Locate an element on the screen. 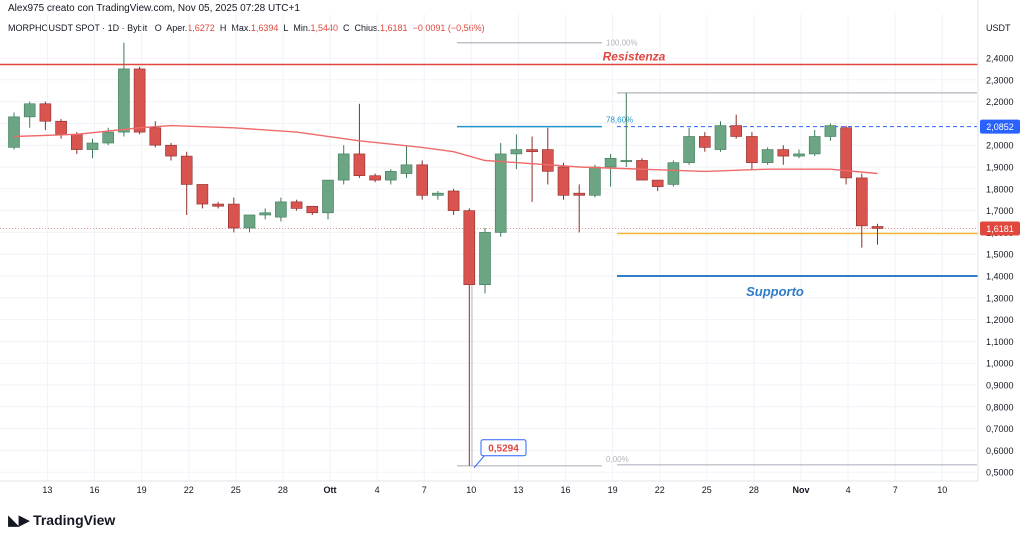 The image size is (1024, 538). open-label: O is located at coordinates (158, 28).